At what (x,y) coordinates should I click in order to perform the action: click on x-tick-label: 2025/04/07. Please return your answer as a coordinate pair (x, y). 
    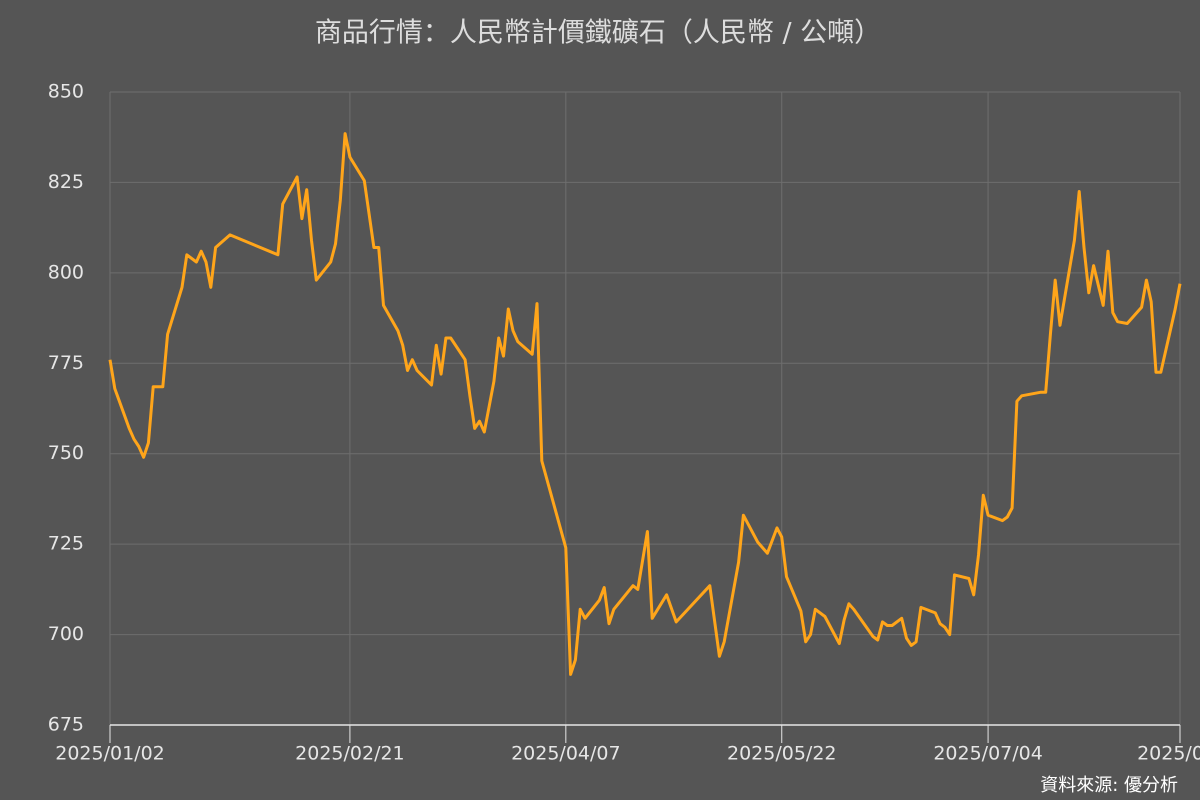
    Looking at the image, I should click on (566, 754).